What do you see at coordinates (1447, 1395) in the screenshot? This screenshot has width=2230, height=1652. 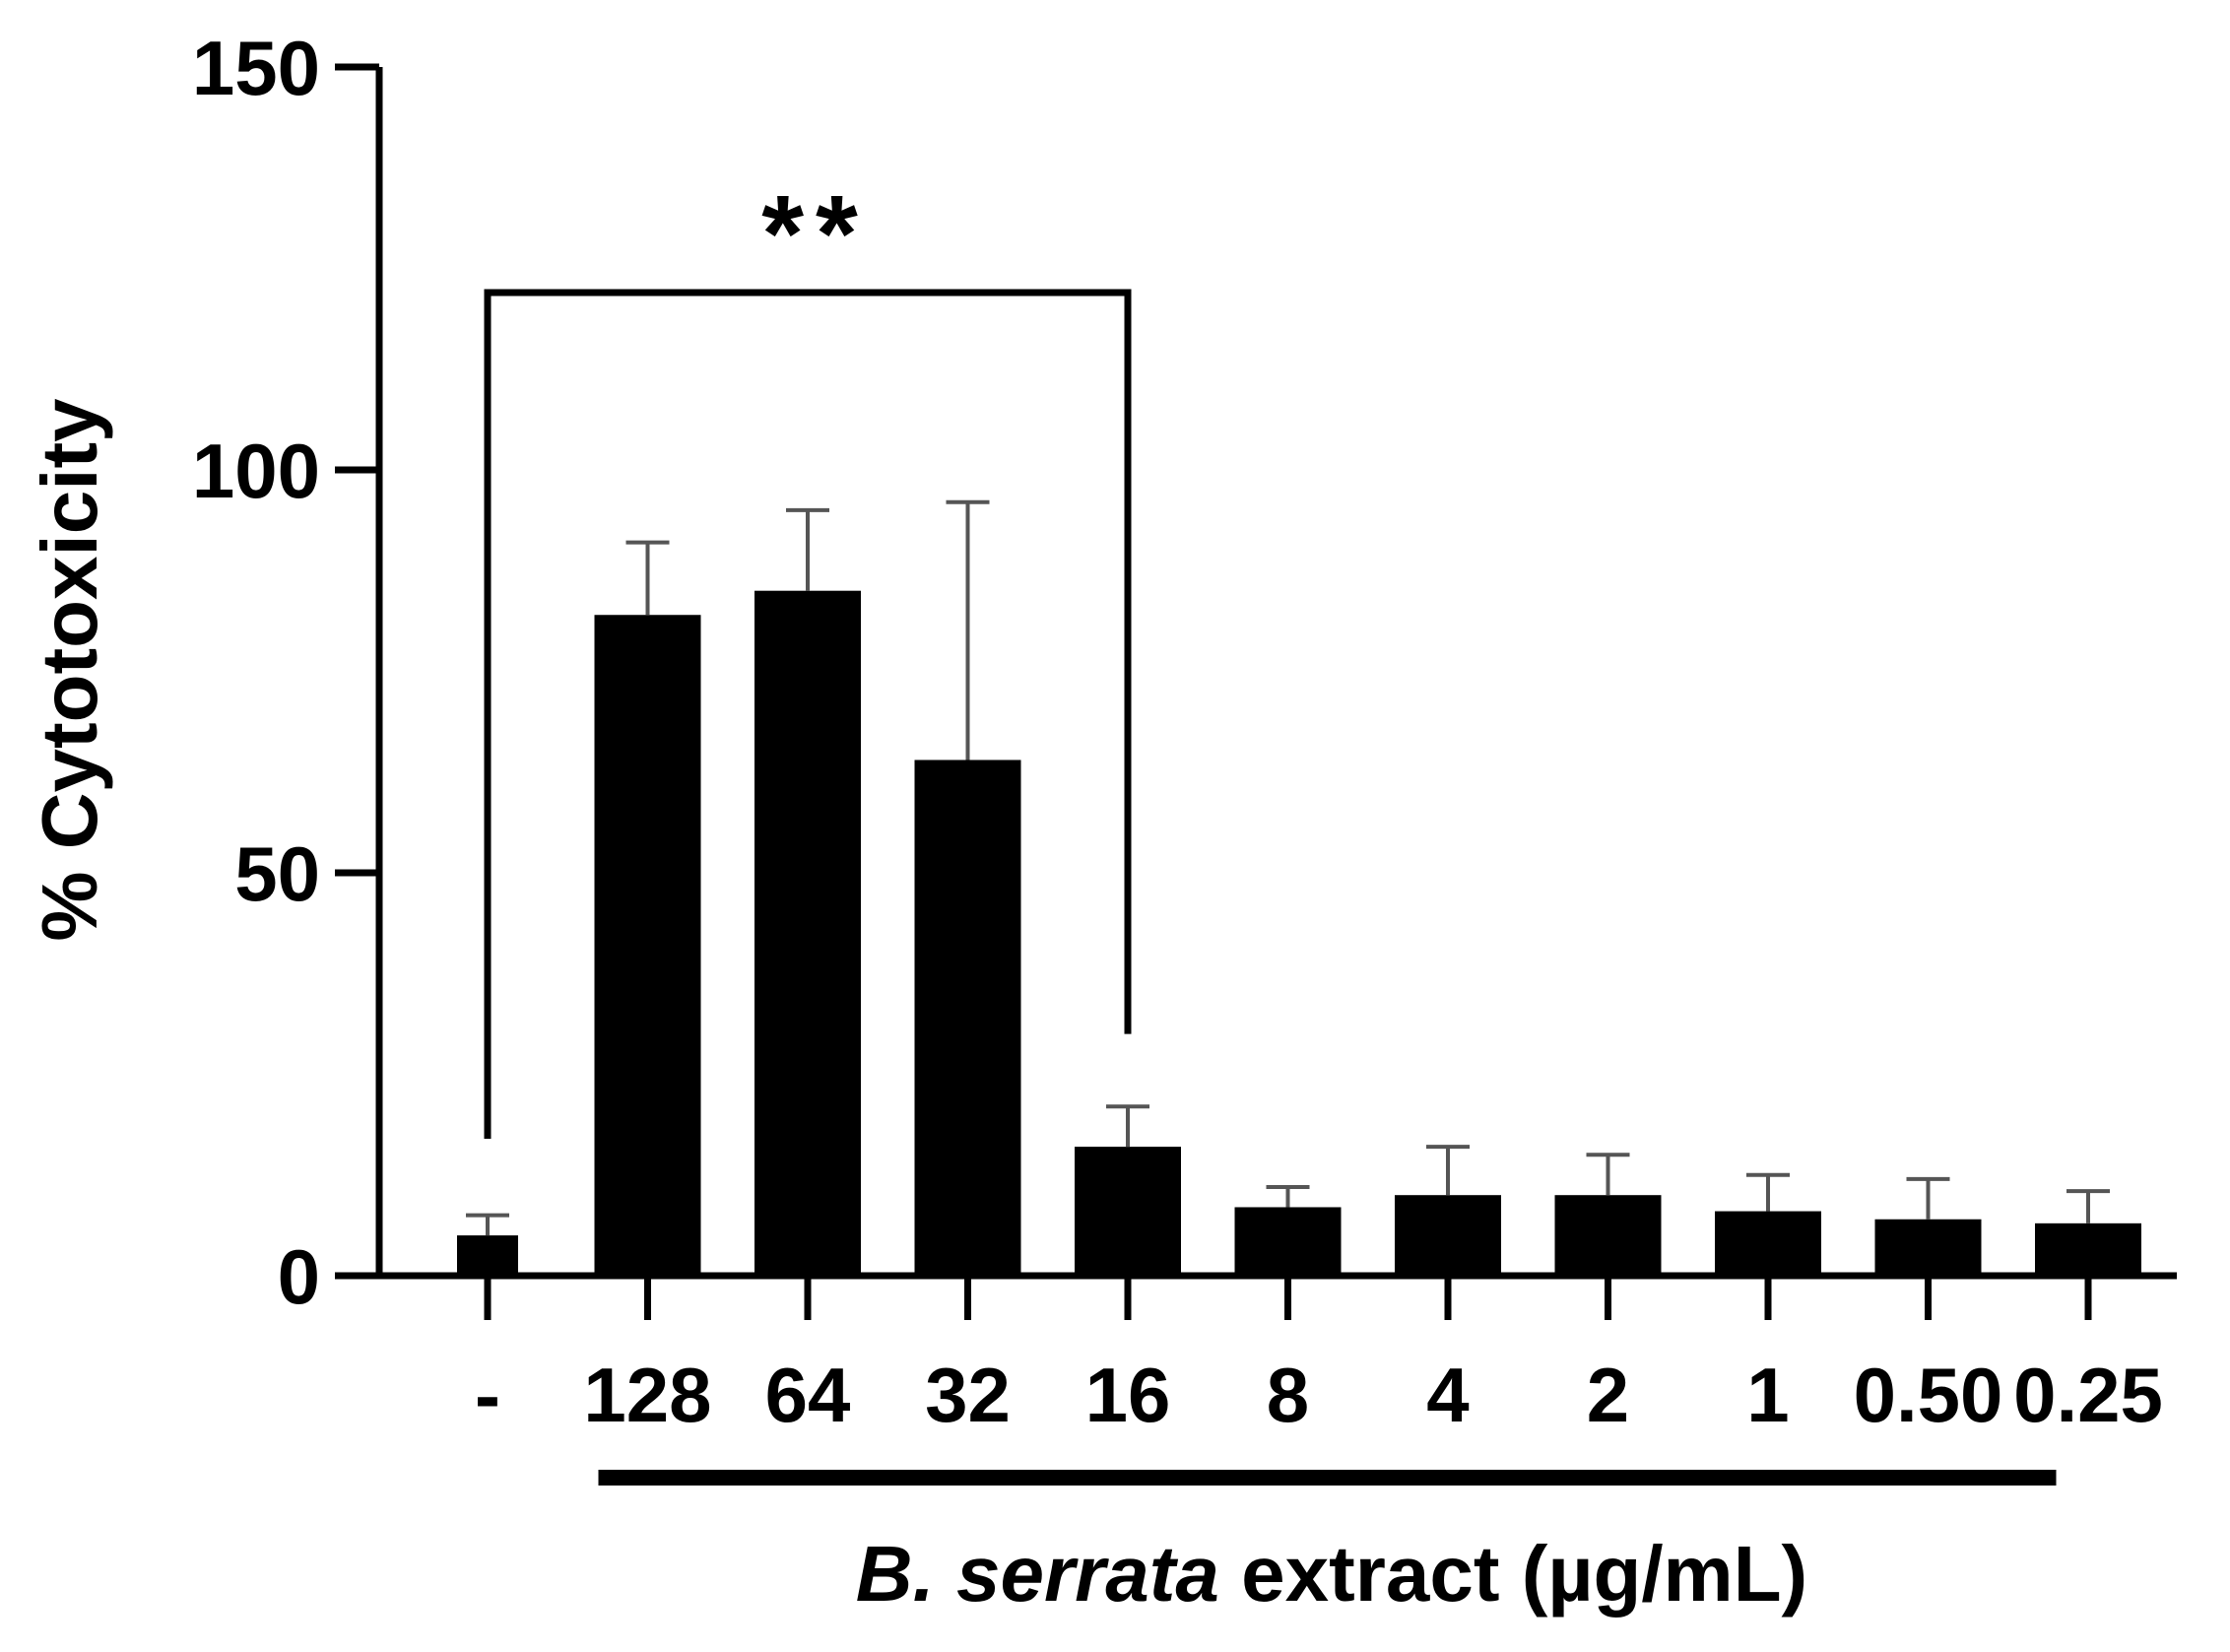 I see `x-tick-label: 4` at bounding box center [1447, 1395].